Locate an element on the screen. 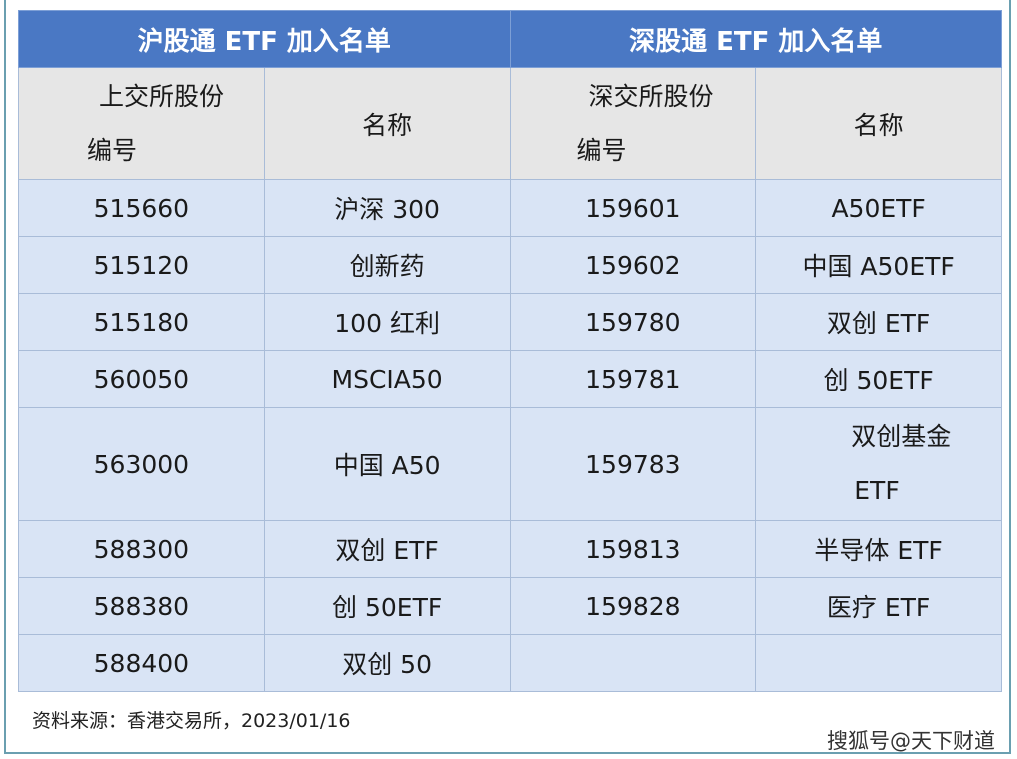 The image size is (1017, 759). sh-name: 100 红利 is located at coordinates (387, 322).